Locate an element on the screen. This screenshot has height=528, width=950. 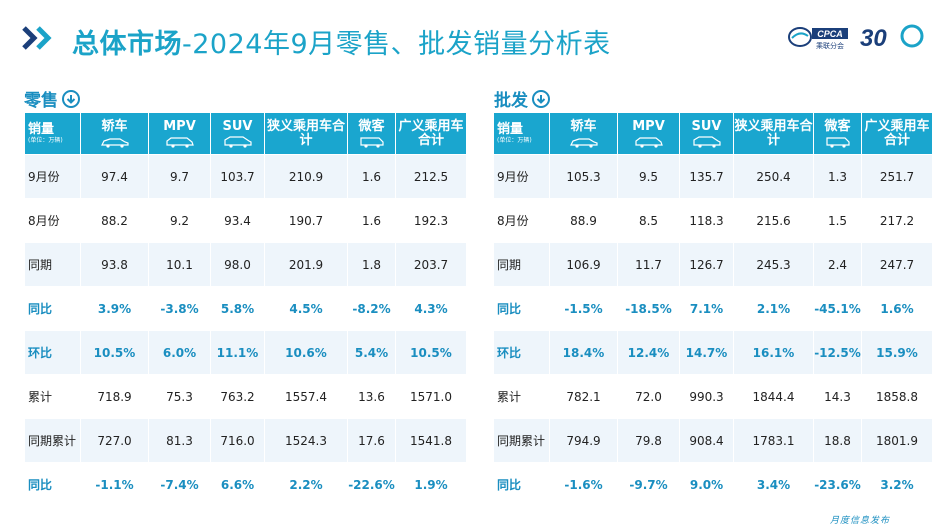
cell: 81.3 is located at coordinates (179, 440).